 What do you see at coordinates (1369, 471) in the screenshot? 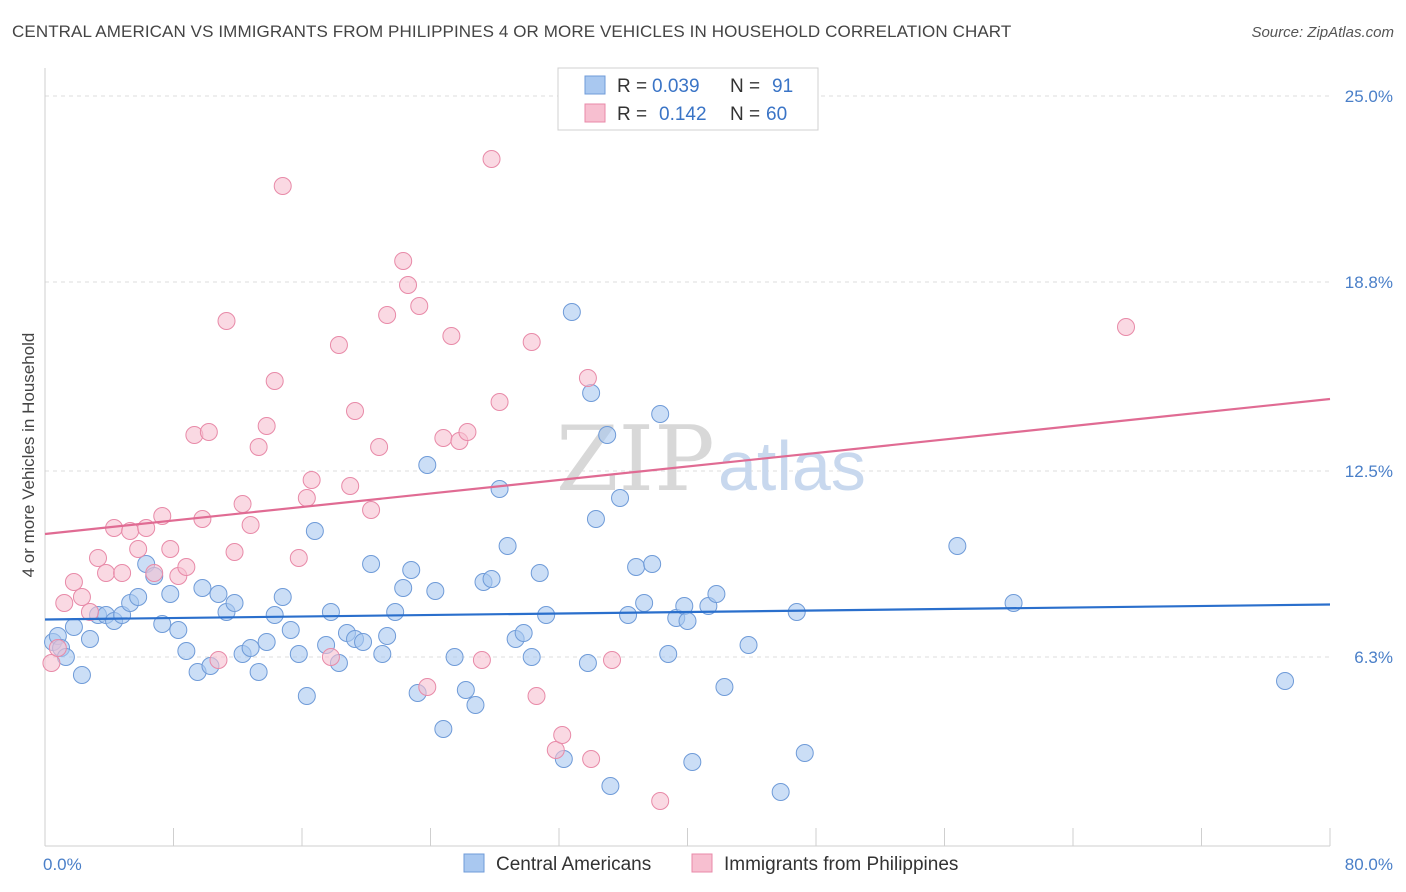
I see `y-tick-label: 12.5%` at bounding box center [1369, 471].